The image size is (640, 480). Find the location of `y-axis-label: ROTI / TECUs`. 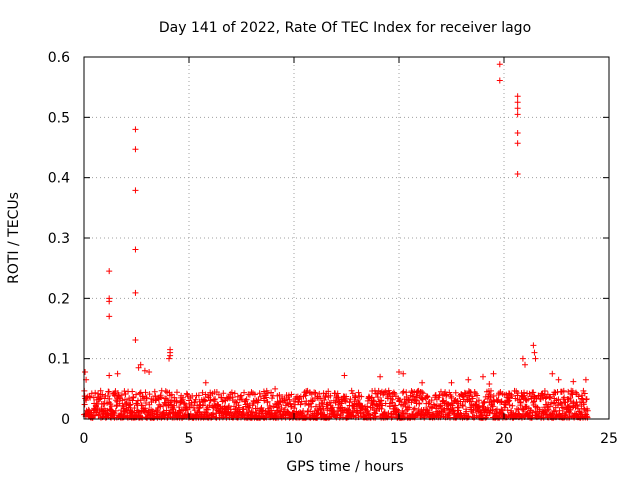

y-axis-label: ROTI / TECUs is located at coordinates (14, 238).